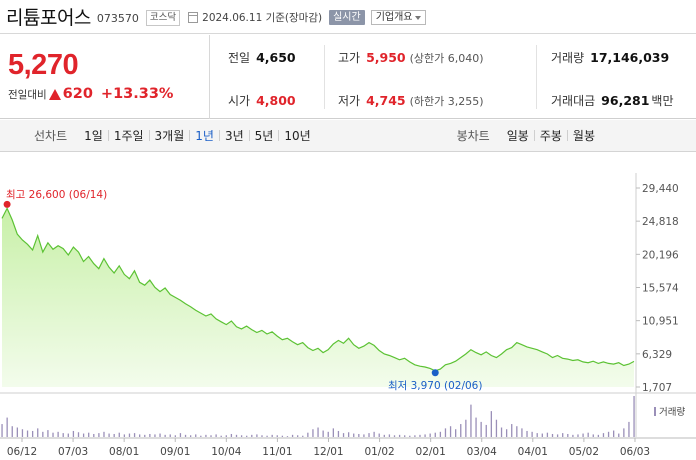 This screenshot has height=460, width=696. Describe the element at coordinates (328, 452) in the screenshot. I see `x-tick-label: 12/01` at that location.